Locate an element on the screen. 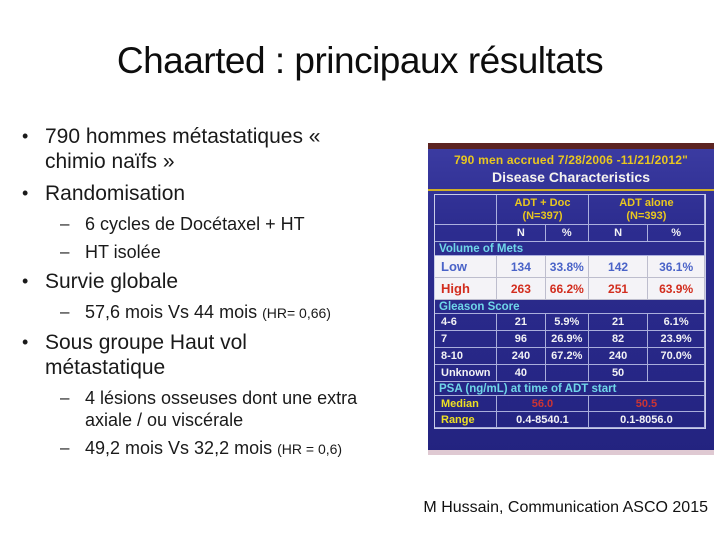 The width and height of the screenshot is (720, 540). bullet-item: • Randomisation is located at coordinates (226, 193).